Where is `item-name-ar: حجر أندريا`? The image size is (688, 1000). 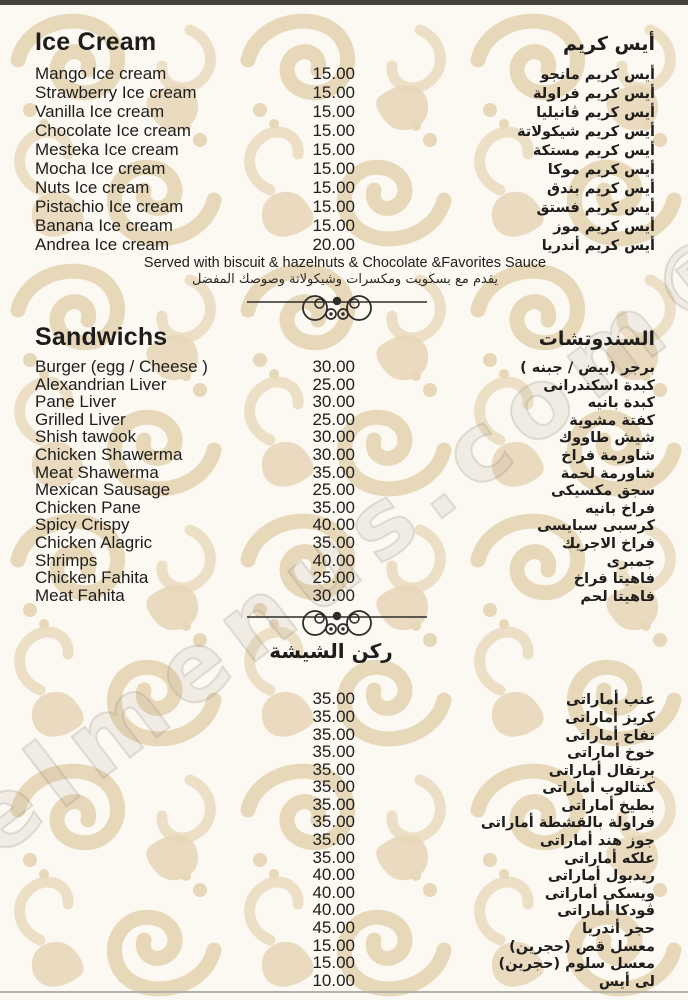 item-name-ar: حجر أندريا is located at coordinates (618, 929).